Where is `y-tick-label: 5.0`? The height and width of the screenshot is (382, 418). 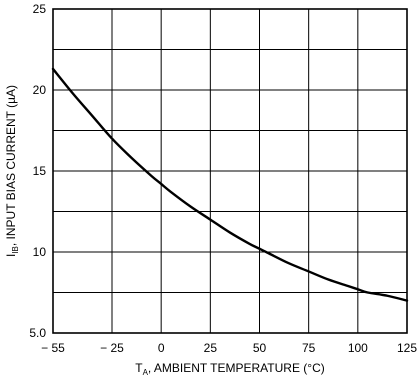
y-tick-label: 5.0 is located at coordinates (37, 333).